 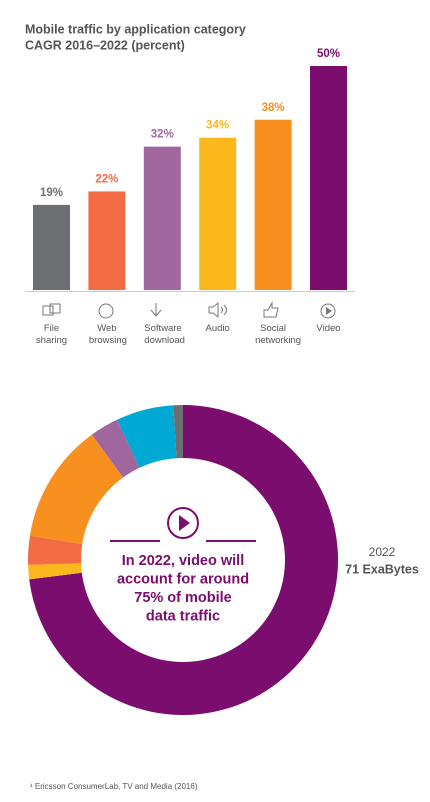 I want to click on value-label: 32%, so click(x=162, y=135).